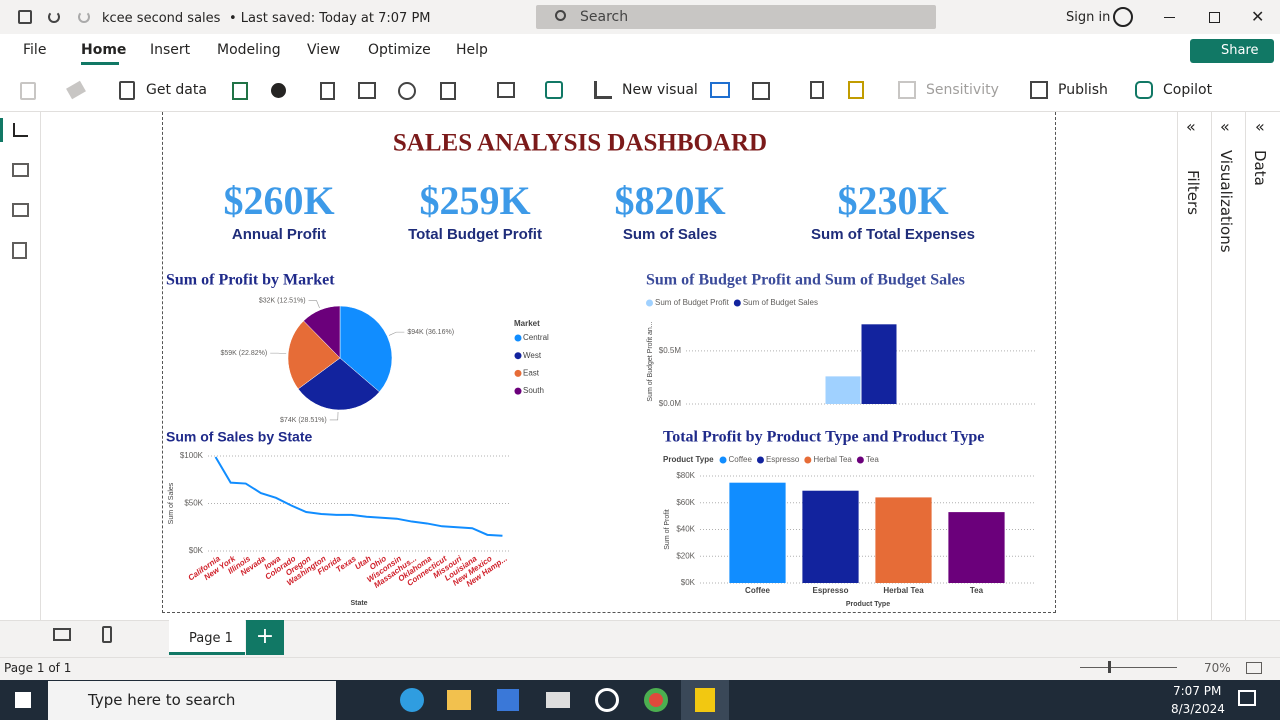 This screenshot has height=720, width=1280. Describe the element at coordinates (761, 91) in the screenshot. I see `more-visuals-icon` at that location.